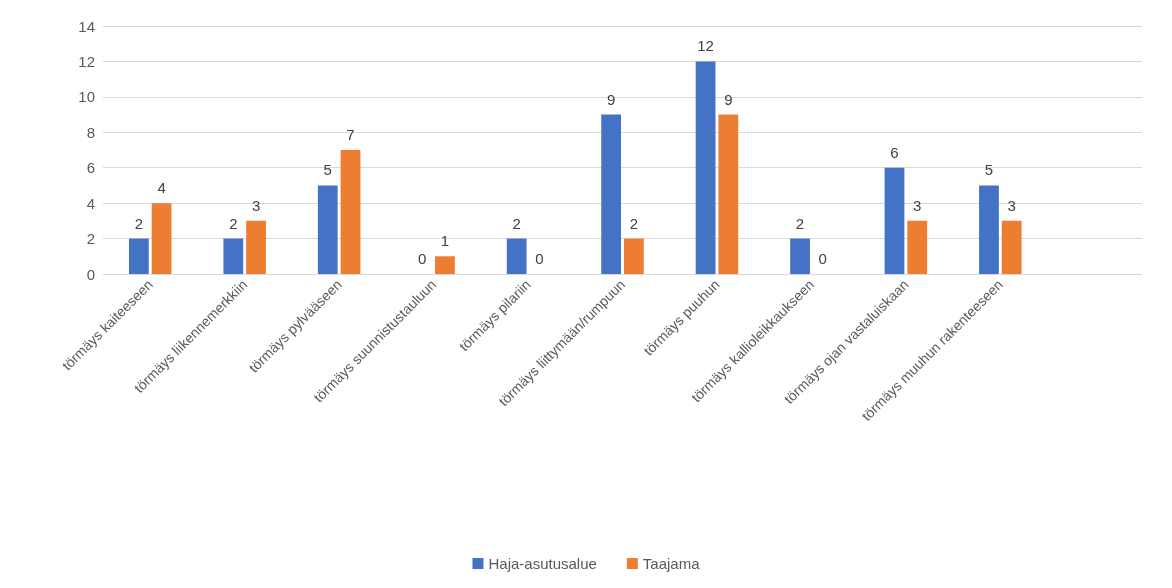 Image resolution: width=1172 pixels, height=588 pixels. What do you see at coordinates (445, 241) in the screenshot?
I see `data-label: 1` at bounding box center [445, 241].